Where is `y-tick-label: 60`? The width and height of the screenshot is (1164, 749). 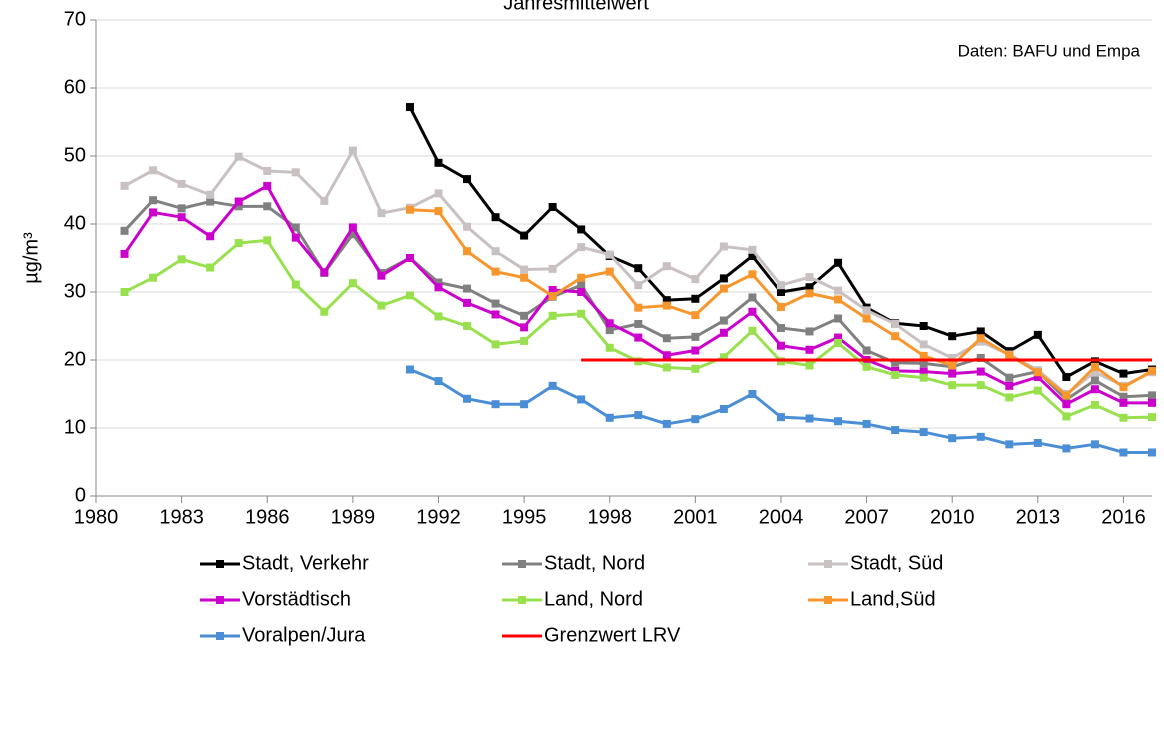 y-tick-label: 60 is located at coordinates (75, 87).